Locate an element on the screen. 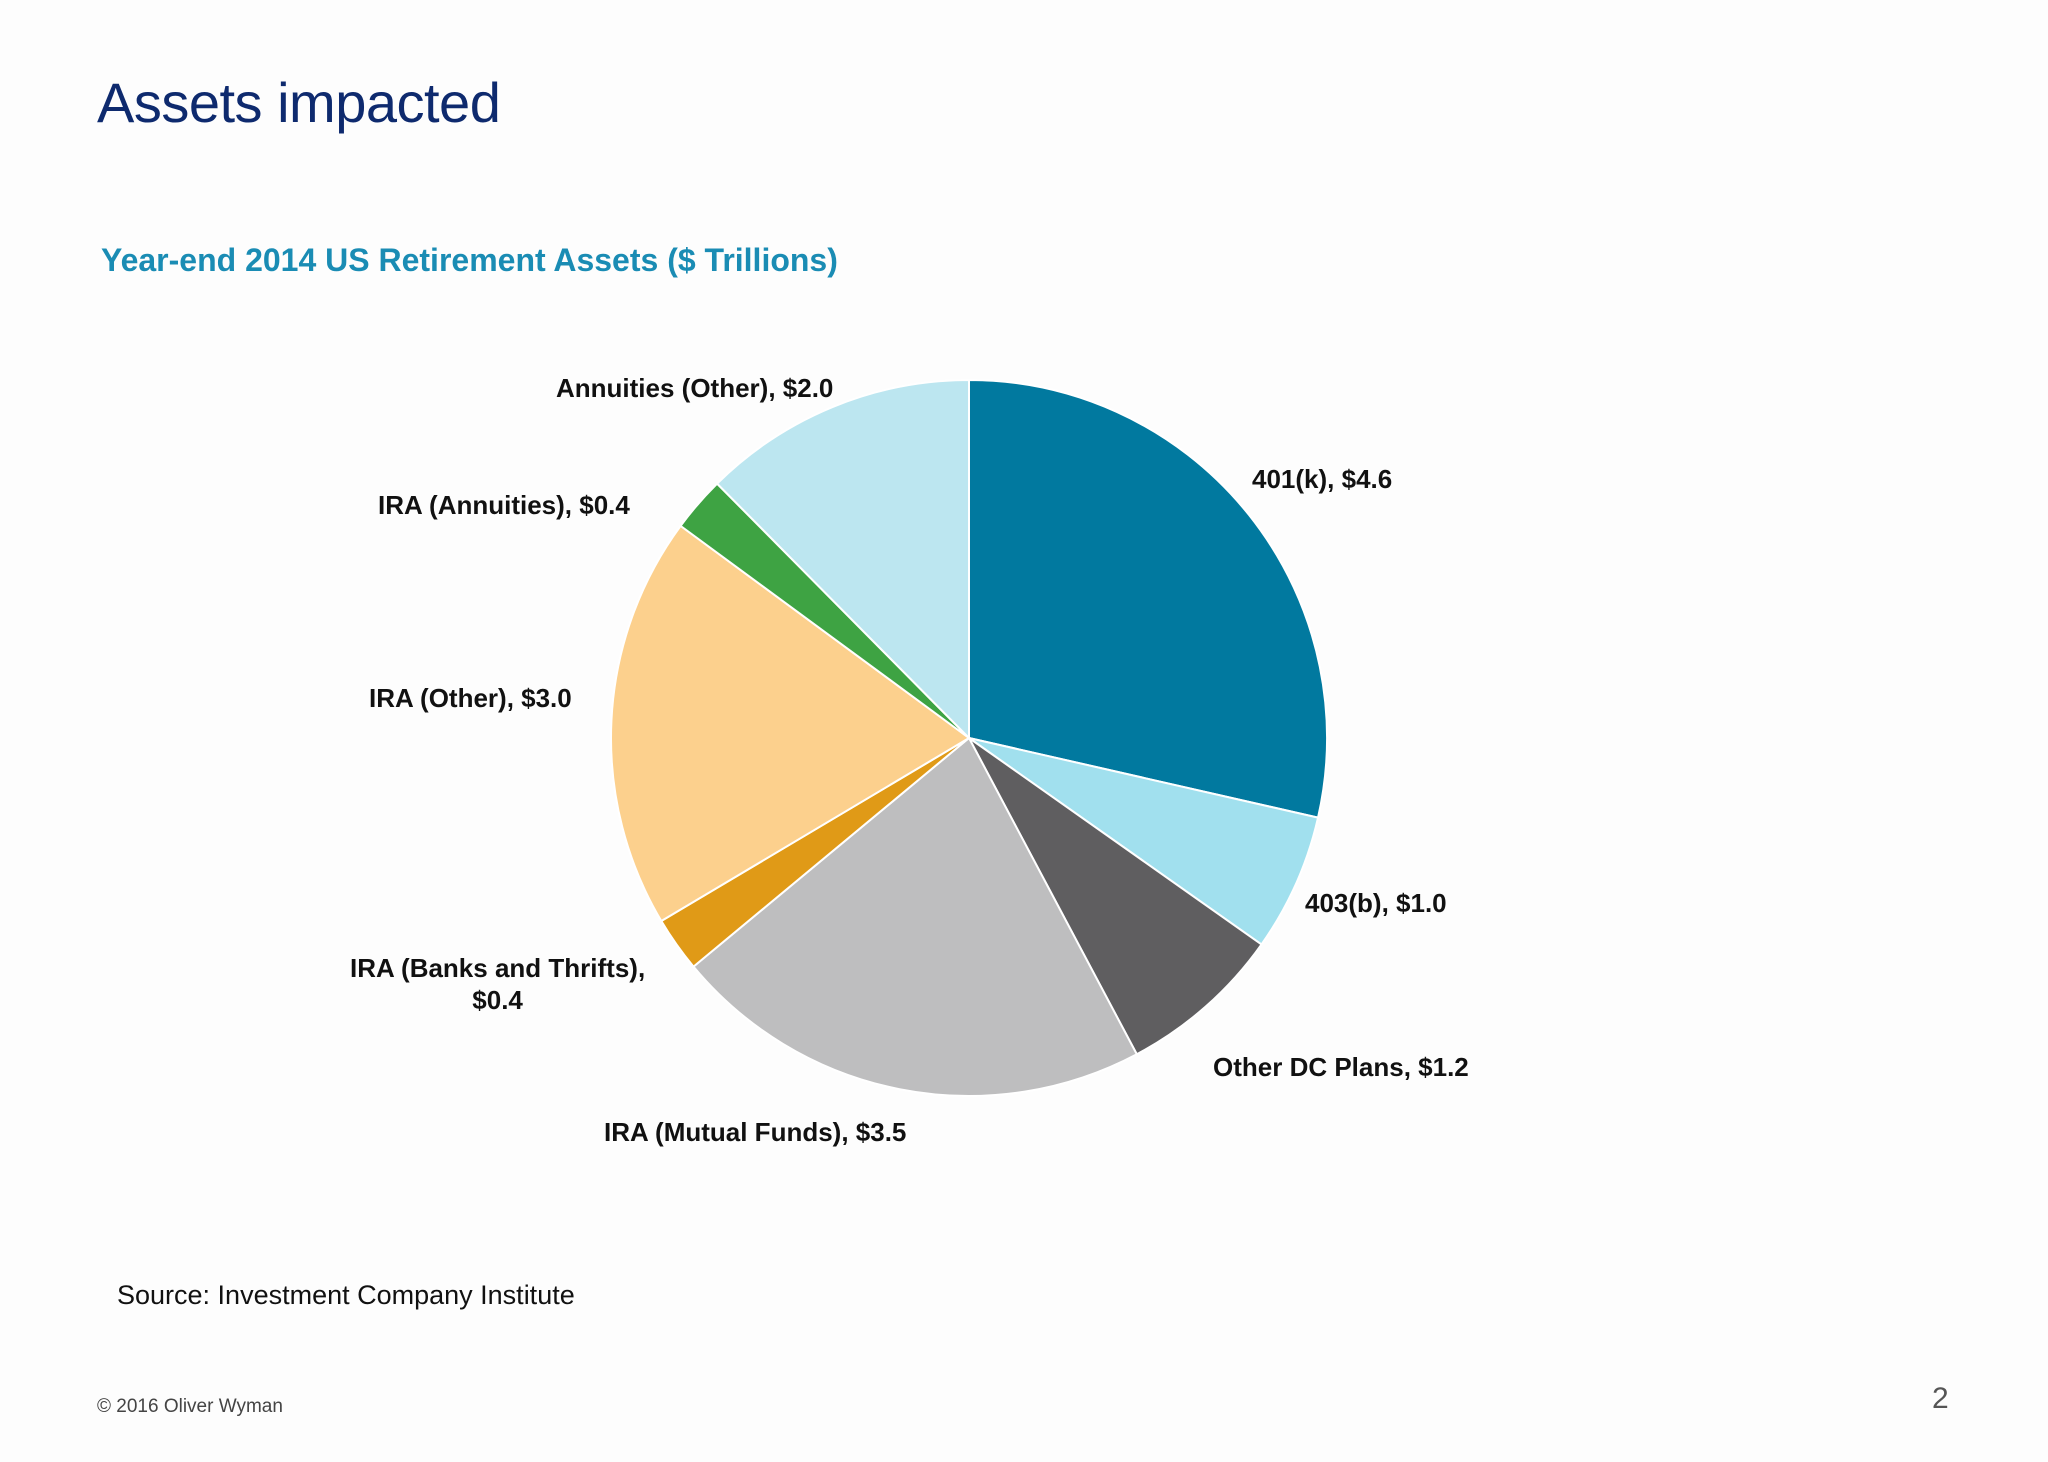 This screenshot has height=1462, width=2048. label-ira-other: IRA (Other), $3.0 is located at coordinates (470, 698).